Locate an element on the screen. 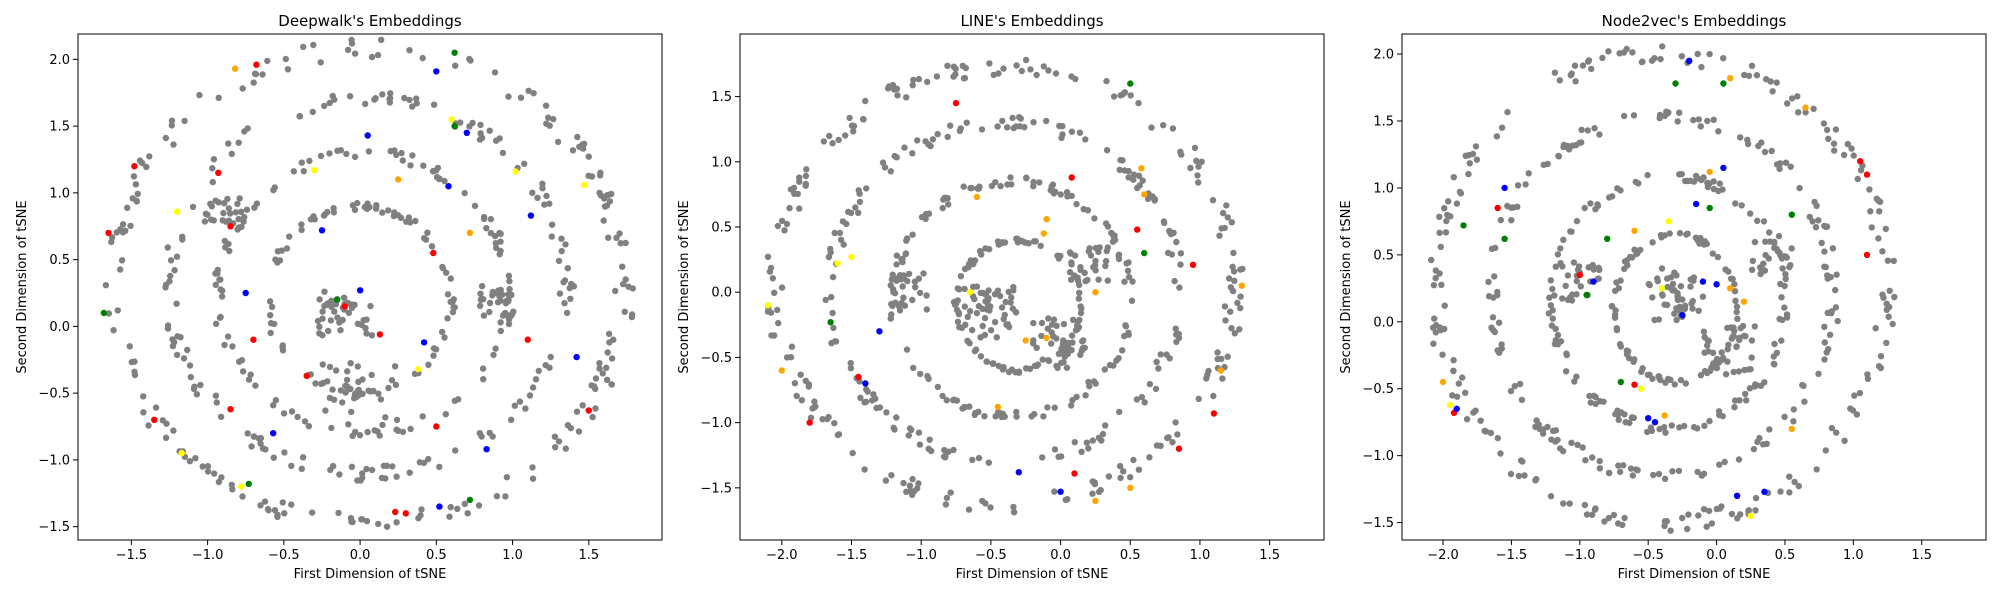 Image resolution: width=2000 pixels, height=600 pixels. x-axis: −2.0 −1.5 −1.0 −0.5 0.0 0.5 1.0 1.5 is located at coordinates (1023, 551).